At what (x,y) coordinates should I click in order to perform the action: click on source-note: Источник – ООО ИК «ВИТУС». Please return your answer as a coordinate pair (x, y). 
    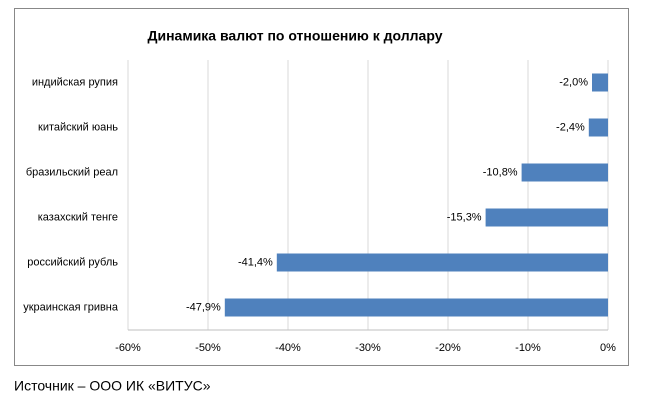
    Looking at the image, I should click on (112, 386).